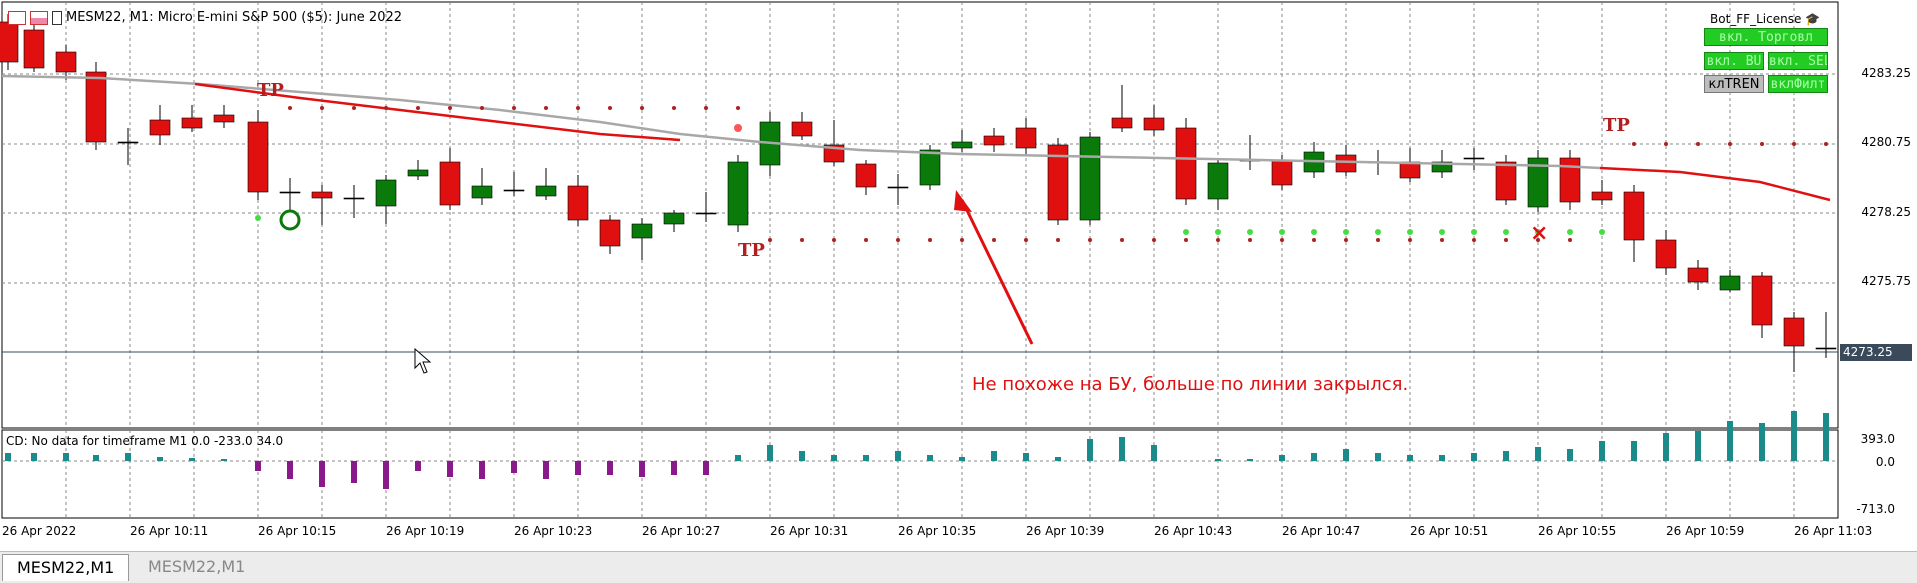  What do you see at coordinates (1734, 84) in the screenshot?
I see `trend-toggle-button: клTREN` at bounding box center [1734, 84].